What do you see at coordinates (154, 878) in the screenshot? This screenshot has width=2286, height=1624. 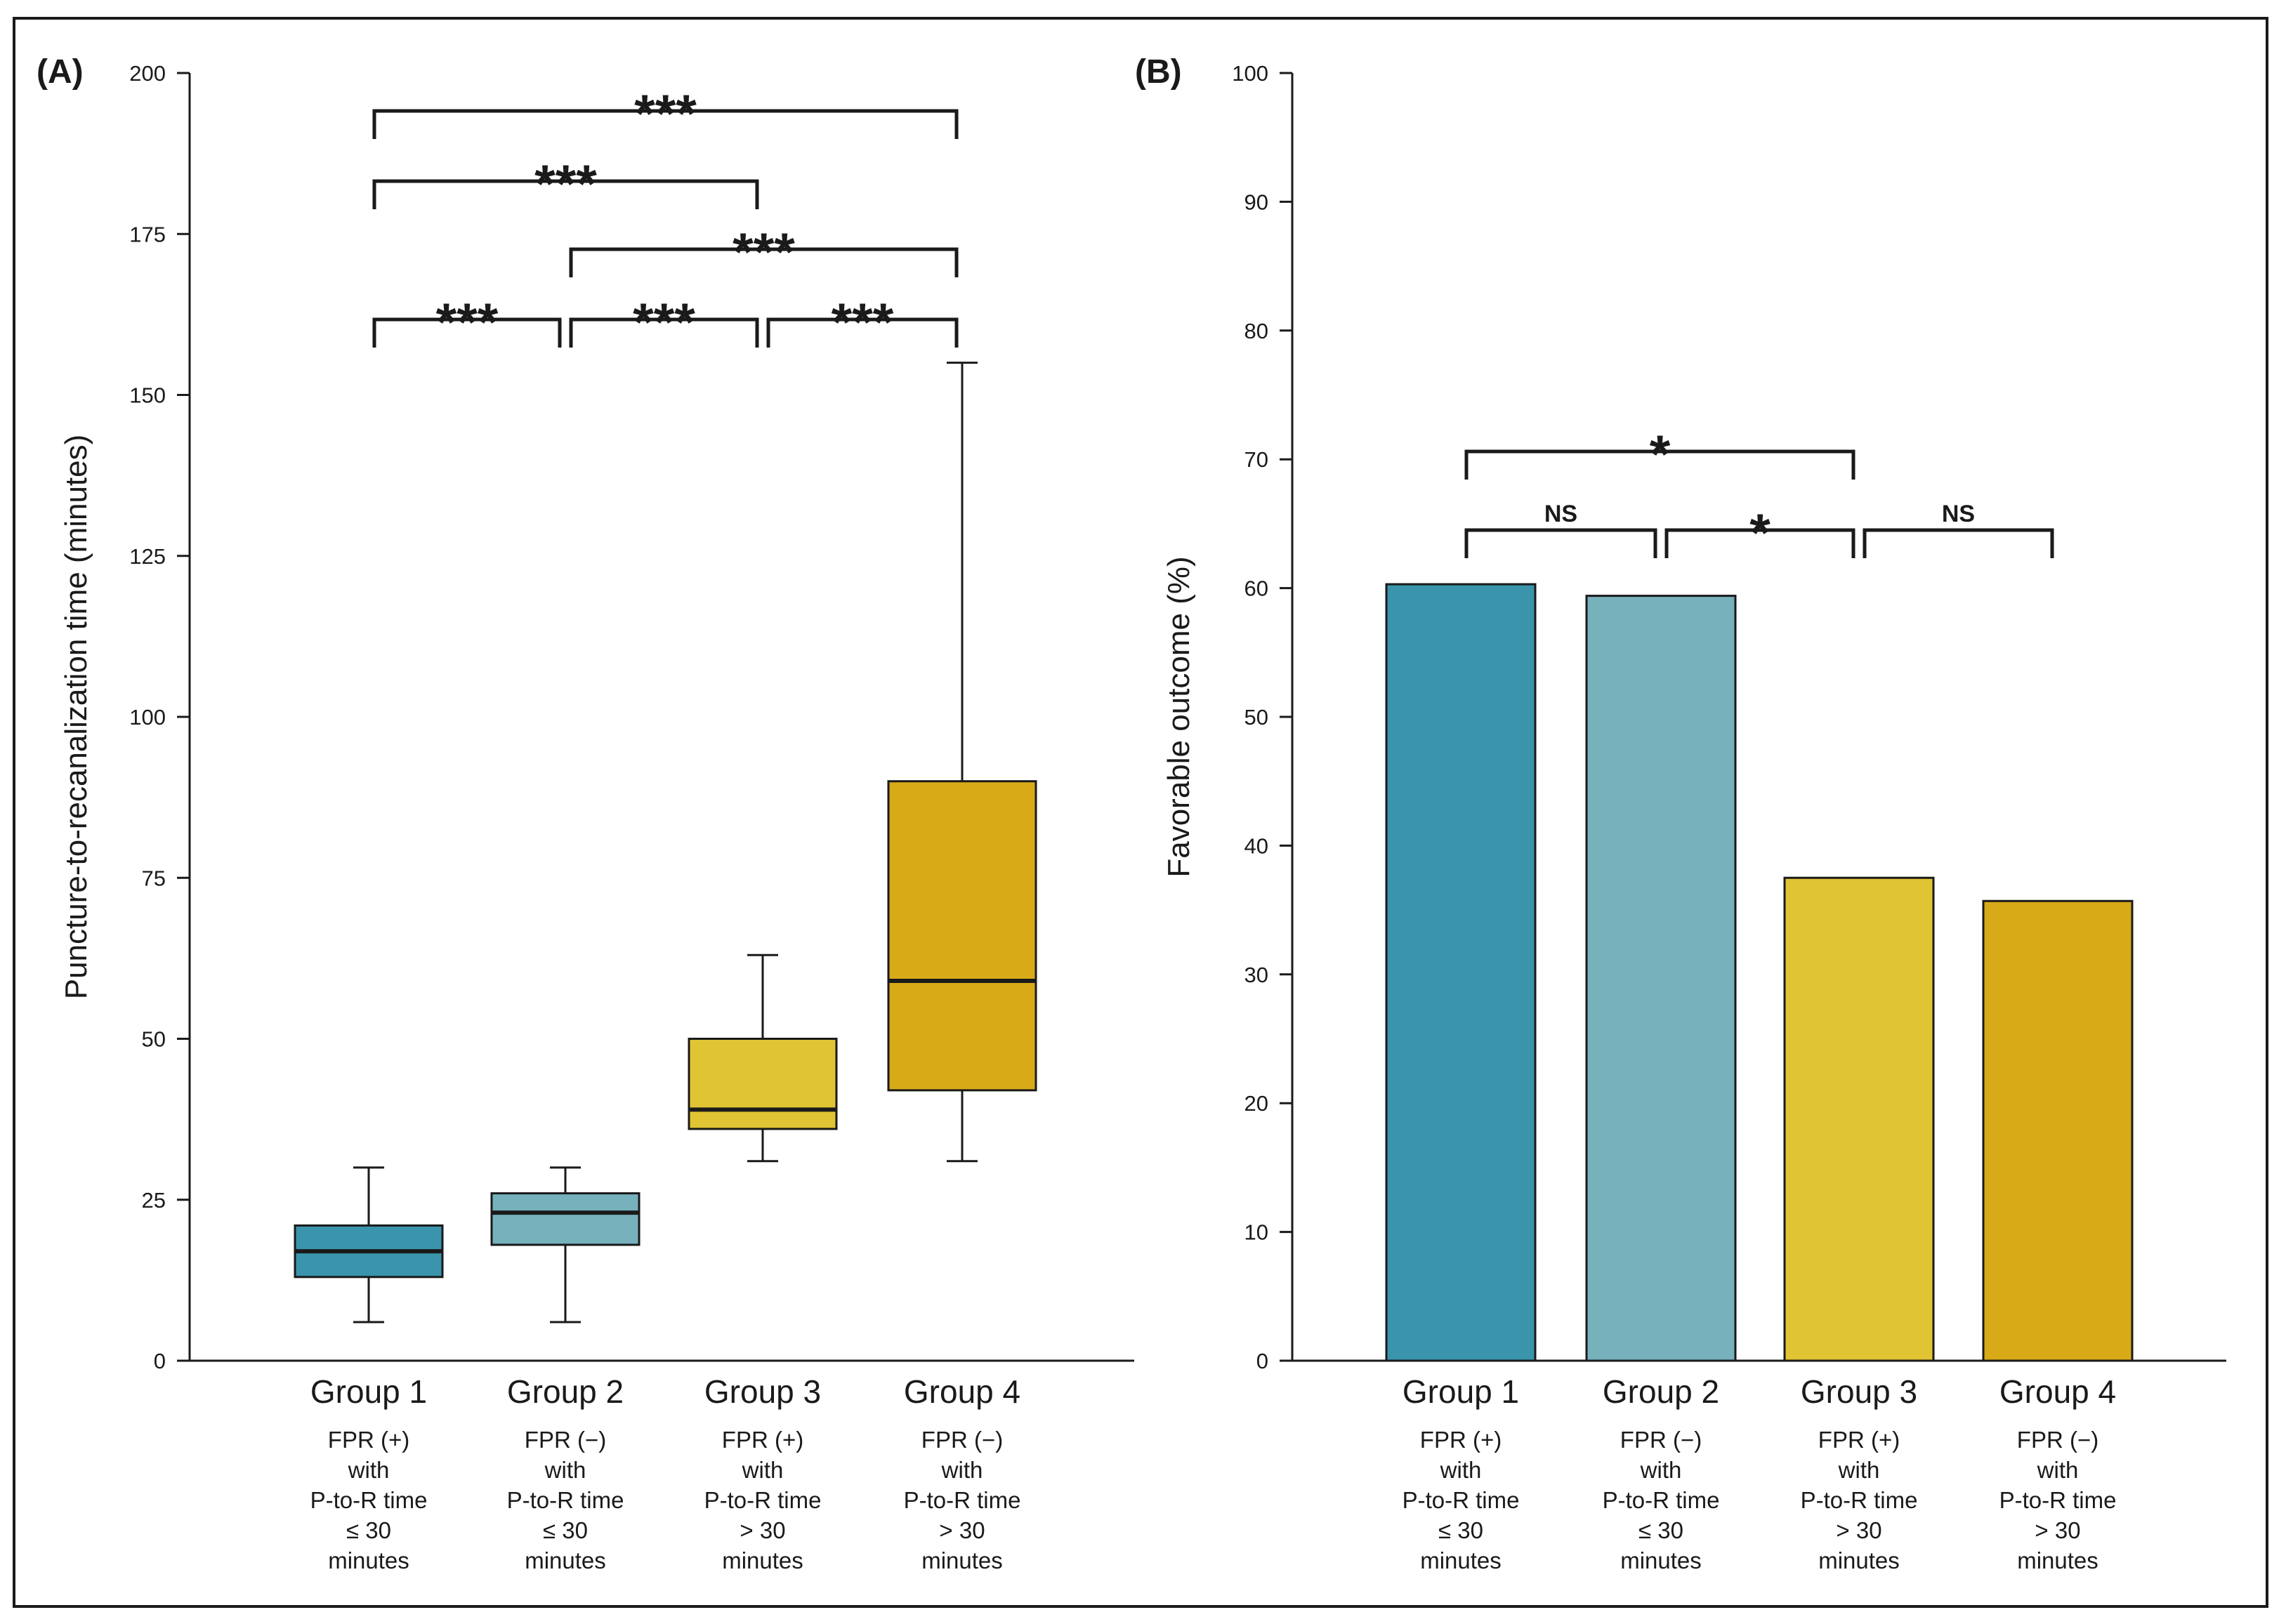 I see `y-tick-label: 75` at bounding box center [154, 878].